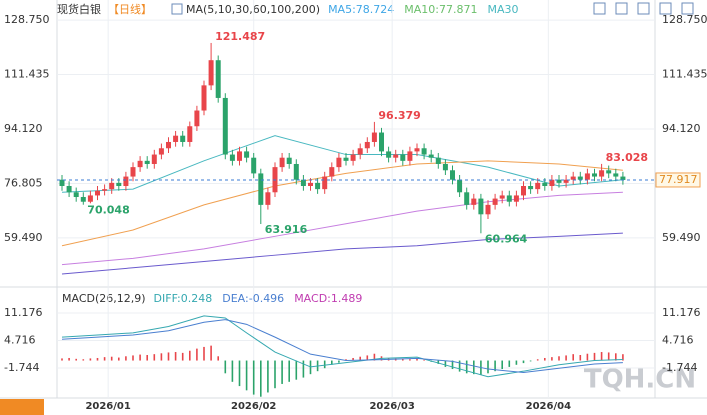 The height and width of the screenshot is (415, 707). What do you see at coordinates (108, 210) in the screenshot?
I see `low-label: 70.048` at bounding box center [108, 210].